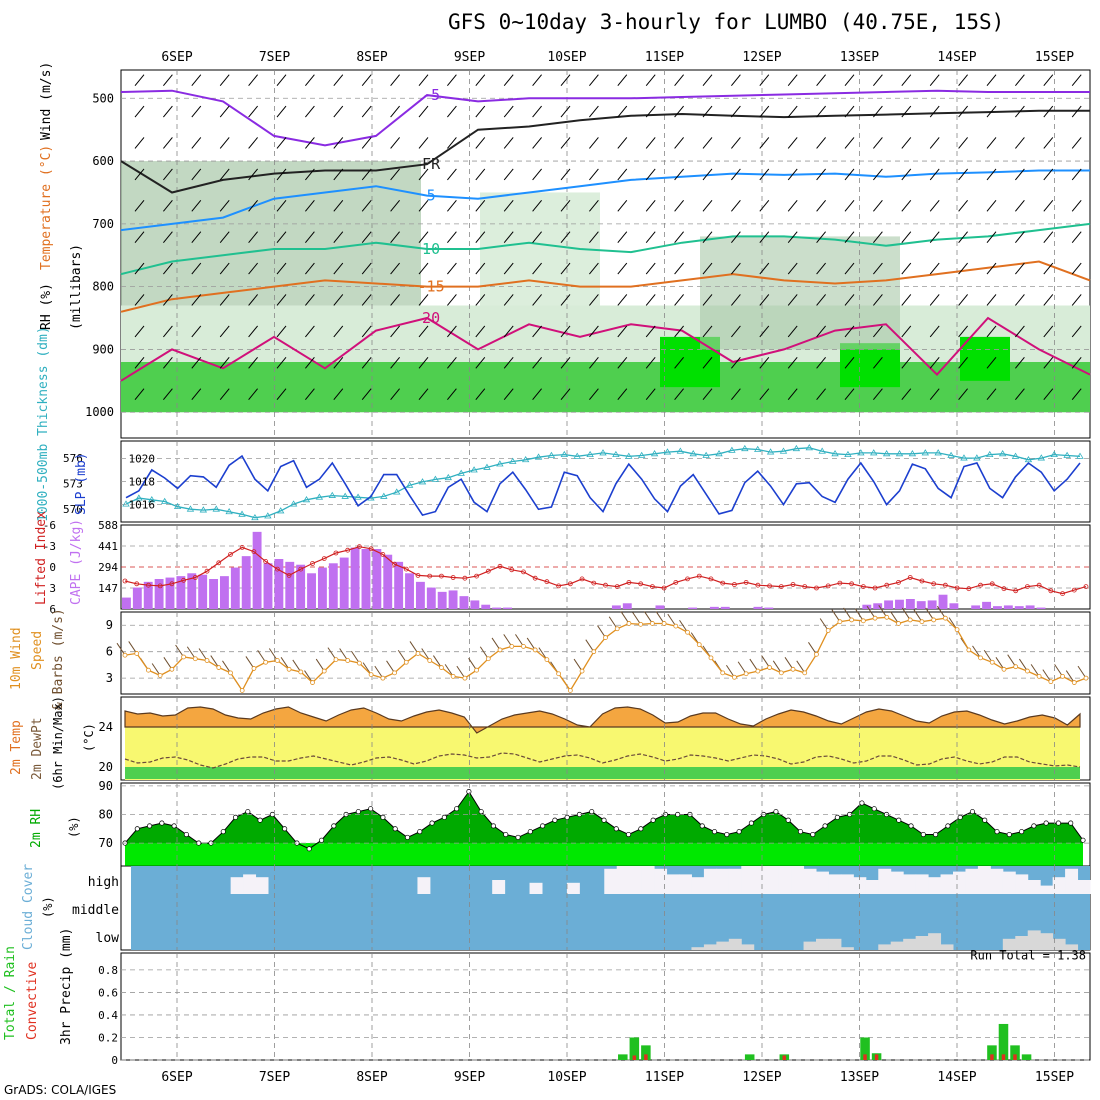 This screenshot has width=1100, height=1100. What do you see at coordinates (176, 1077) in the screenshot?
I see `date-label-bottom: 6SEP` at bounding box center [176, 1077].